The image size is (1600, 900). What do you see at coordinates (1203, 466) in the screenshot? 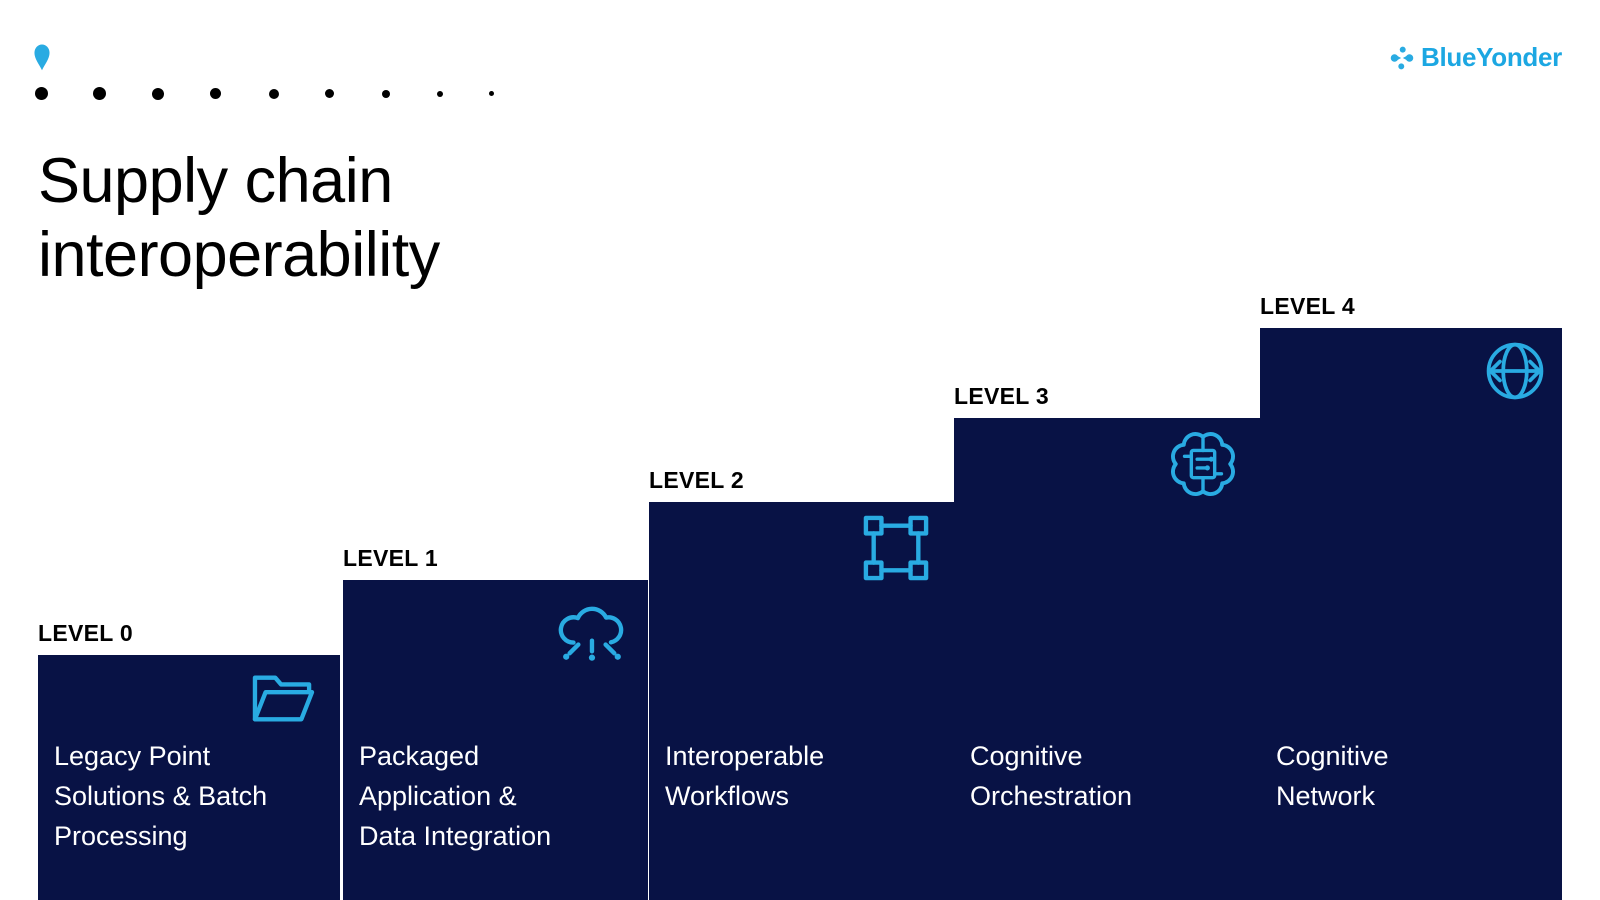
I see `brain-chip-icon` at bounding box center [1203, 466].